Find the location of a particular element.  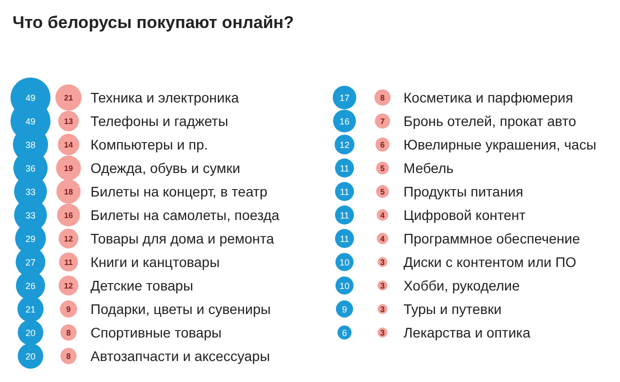

data-label: 18 is located at coordinates (69, 192).